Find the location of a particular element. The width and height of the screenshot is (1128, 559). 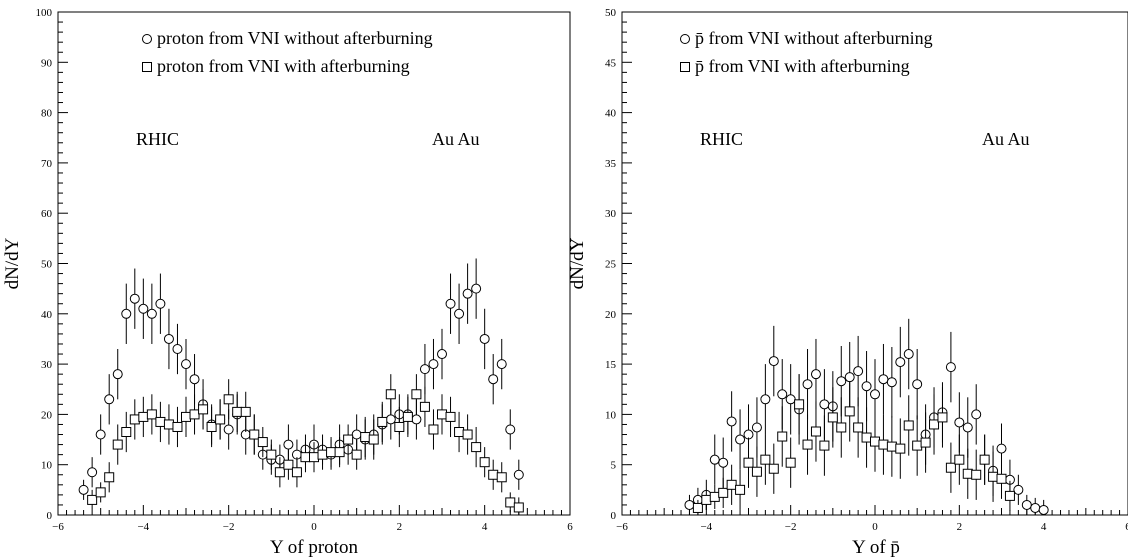

y-axis-title: dN/dY is located at coordinates (577, 263).